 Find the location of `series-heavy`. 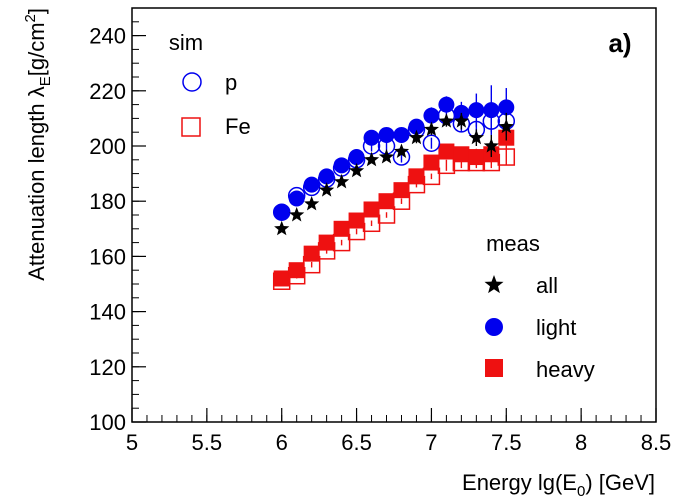

series-heavy is located at coordinates (394, 206).